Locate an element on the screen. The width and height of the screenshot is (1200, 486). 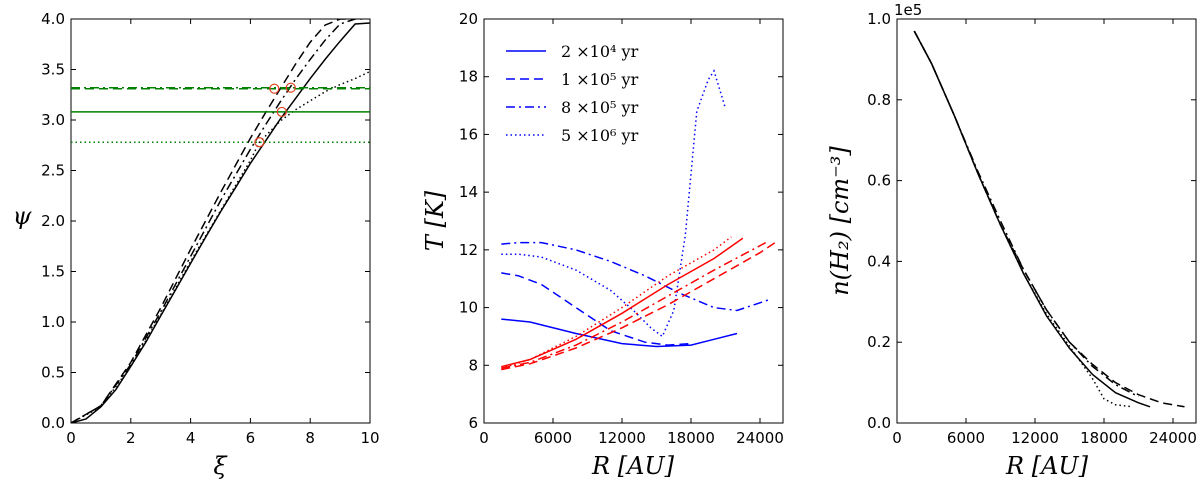
temperature-ytick-label: 10 is located at coordinates (468, 308).